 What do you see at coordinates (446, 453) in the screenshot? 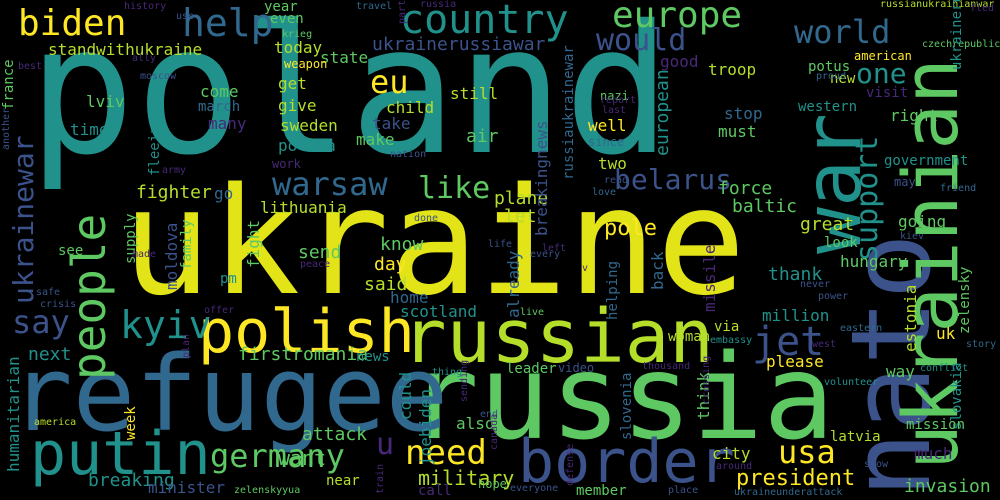
I see `word: need` at bounding box center [446, 453].